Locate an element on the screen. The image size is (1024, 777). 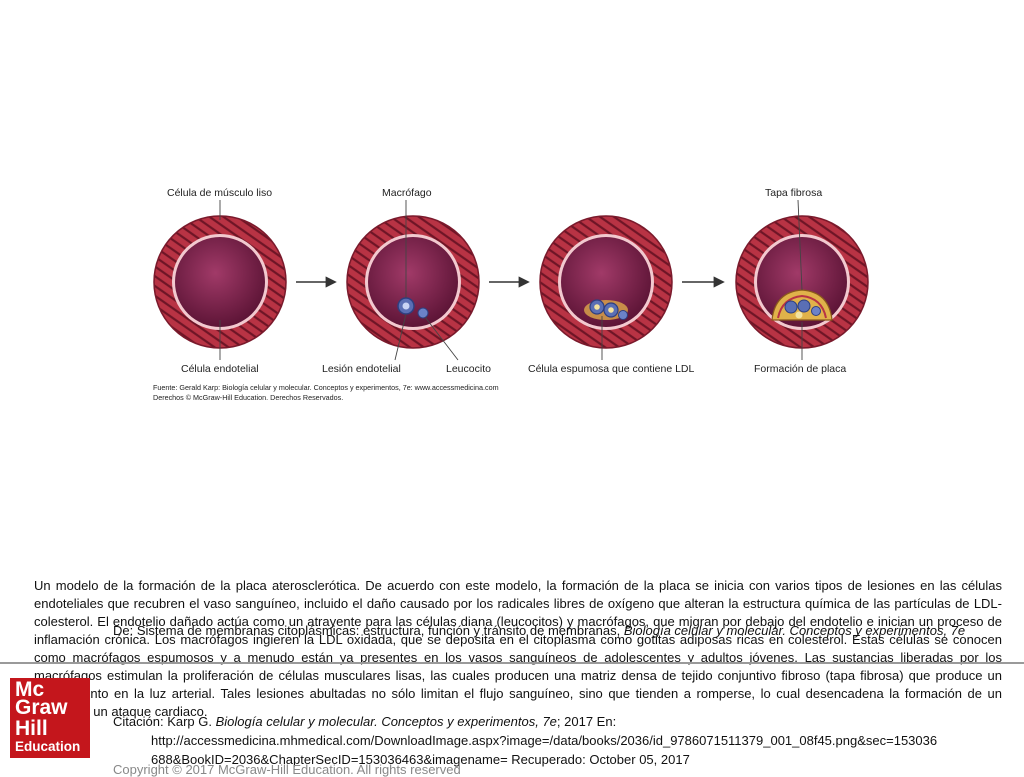
citation-prefix: Citación: Karp G. is located at coordinates (164, 721).